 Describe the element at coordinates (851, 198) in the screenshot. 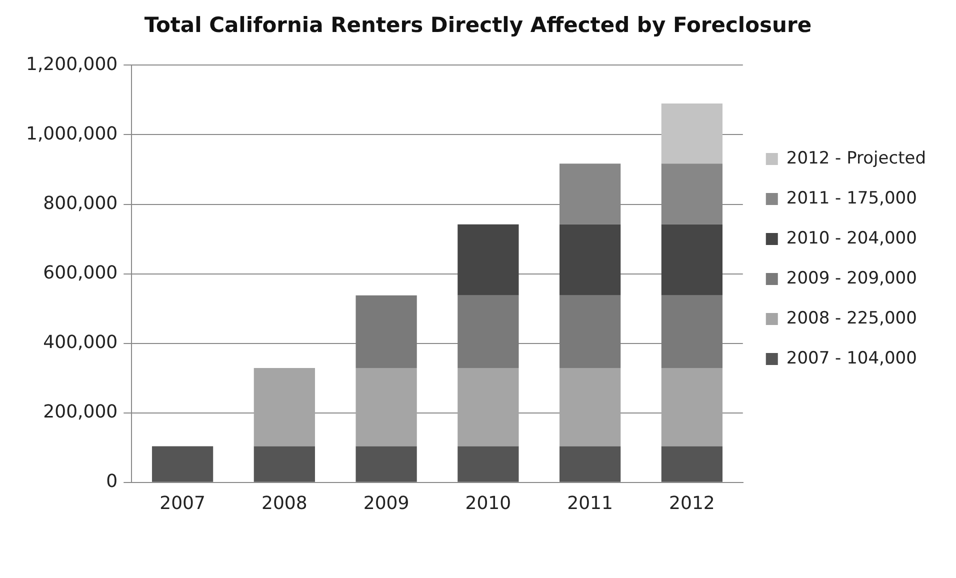

I see `legend-label: 2011 - 175,000` at that location.